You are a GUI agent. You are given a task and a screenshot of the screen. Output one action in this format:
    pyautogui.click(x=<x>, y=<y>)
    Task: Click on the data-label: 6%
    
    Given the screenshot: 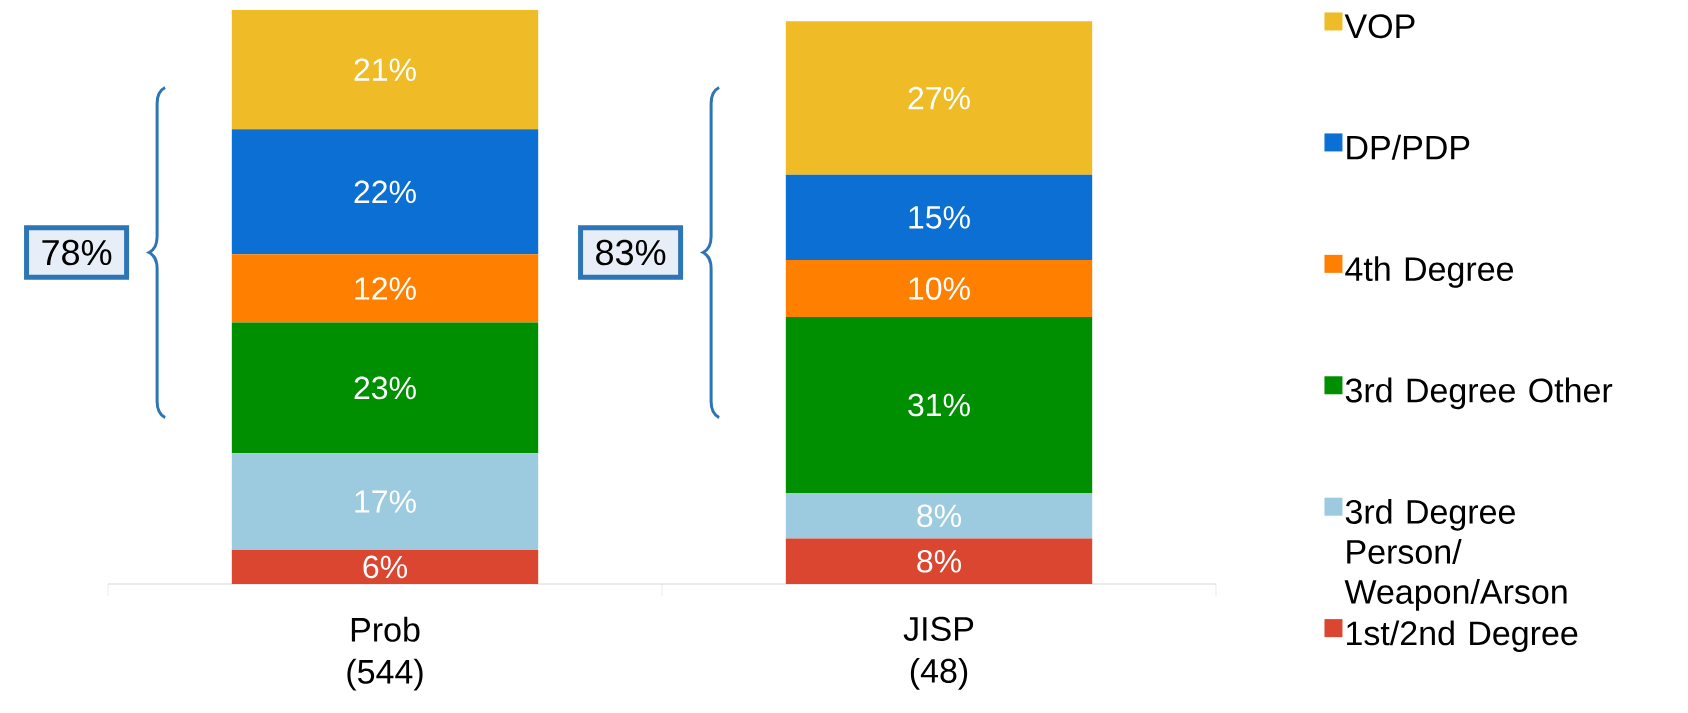 What is the action you would take?
    pyautogui.click(x=385, y=567)
    